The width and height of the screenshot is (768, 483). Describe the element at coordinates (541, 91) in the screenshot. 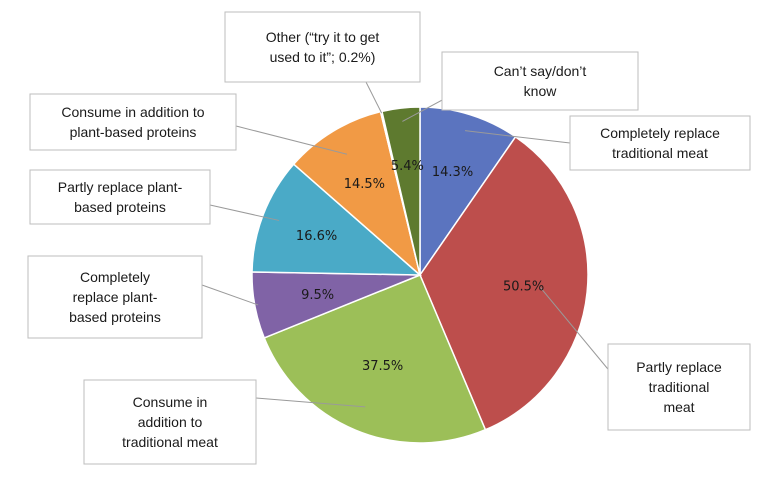

I see `callout-text-line: know` at that location.